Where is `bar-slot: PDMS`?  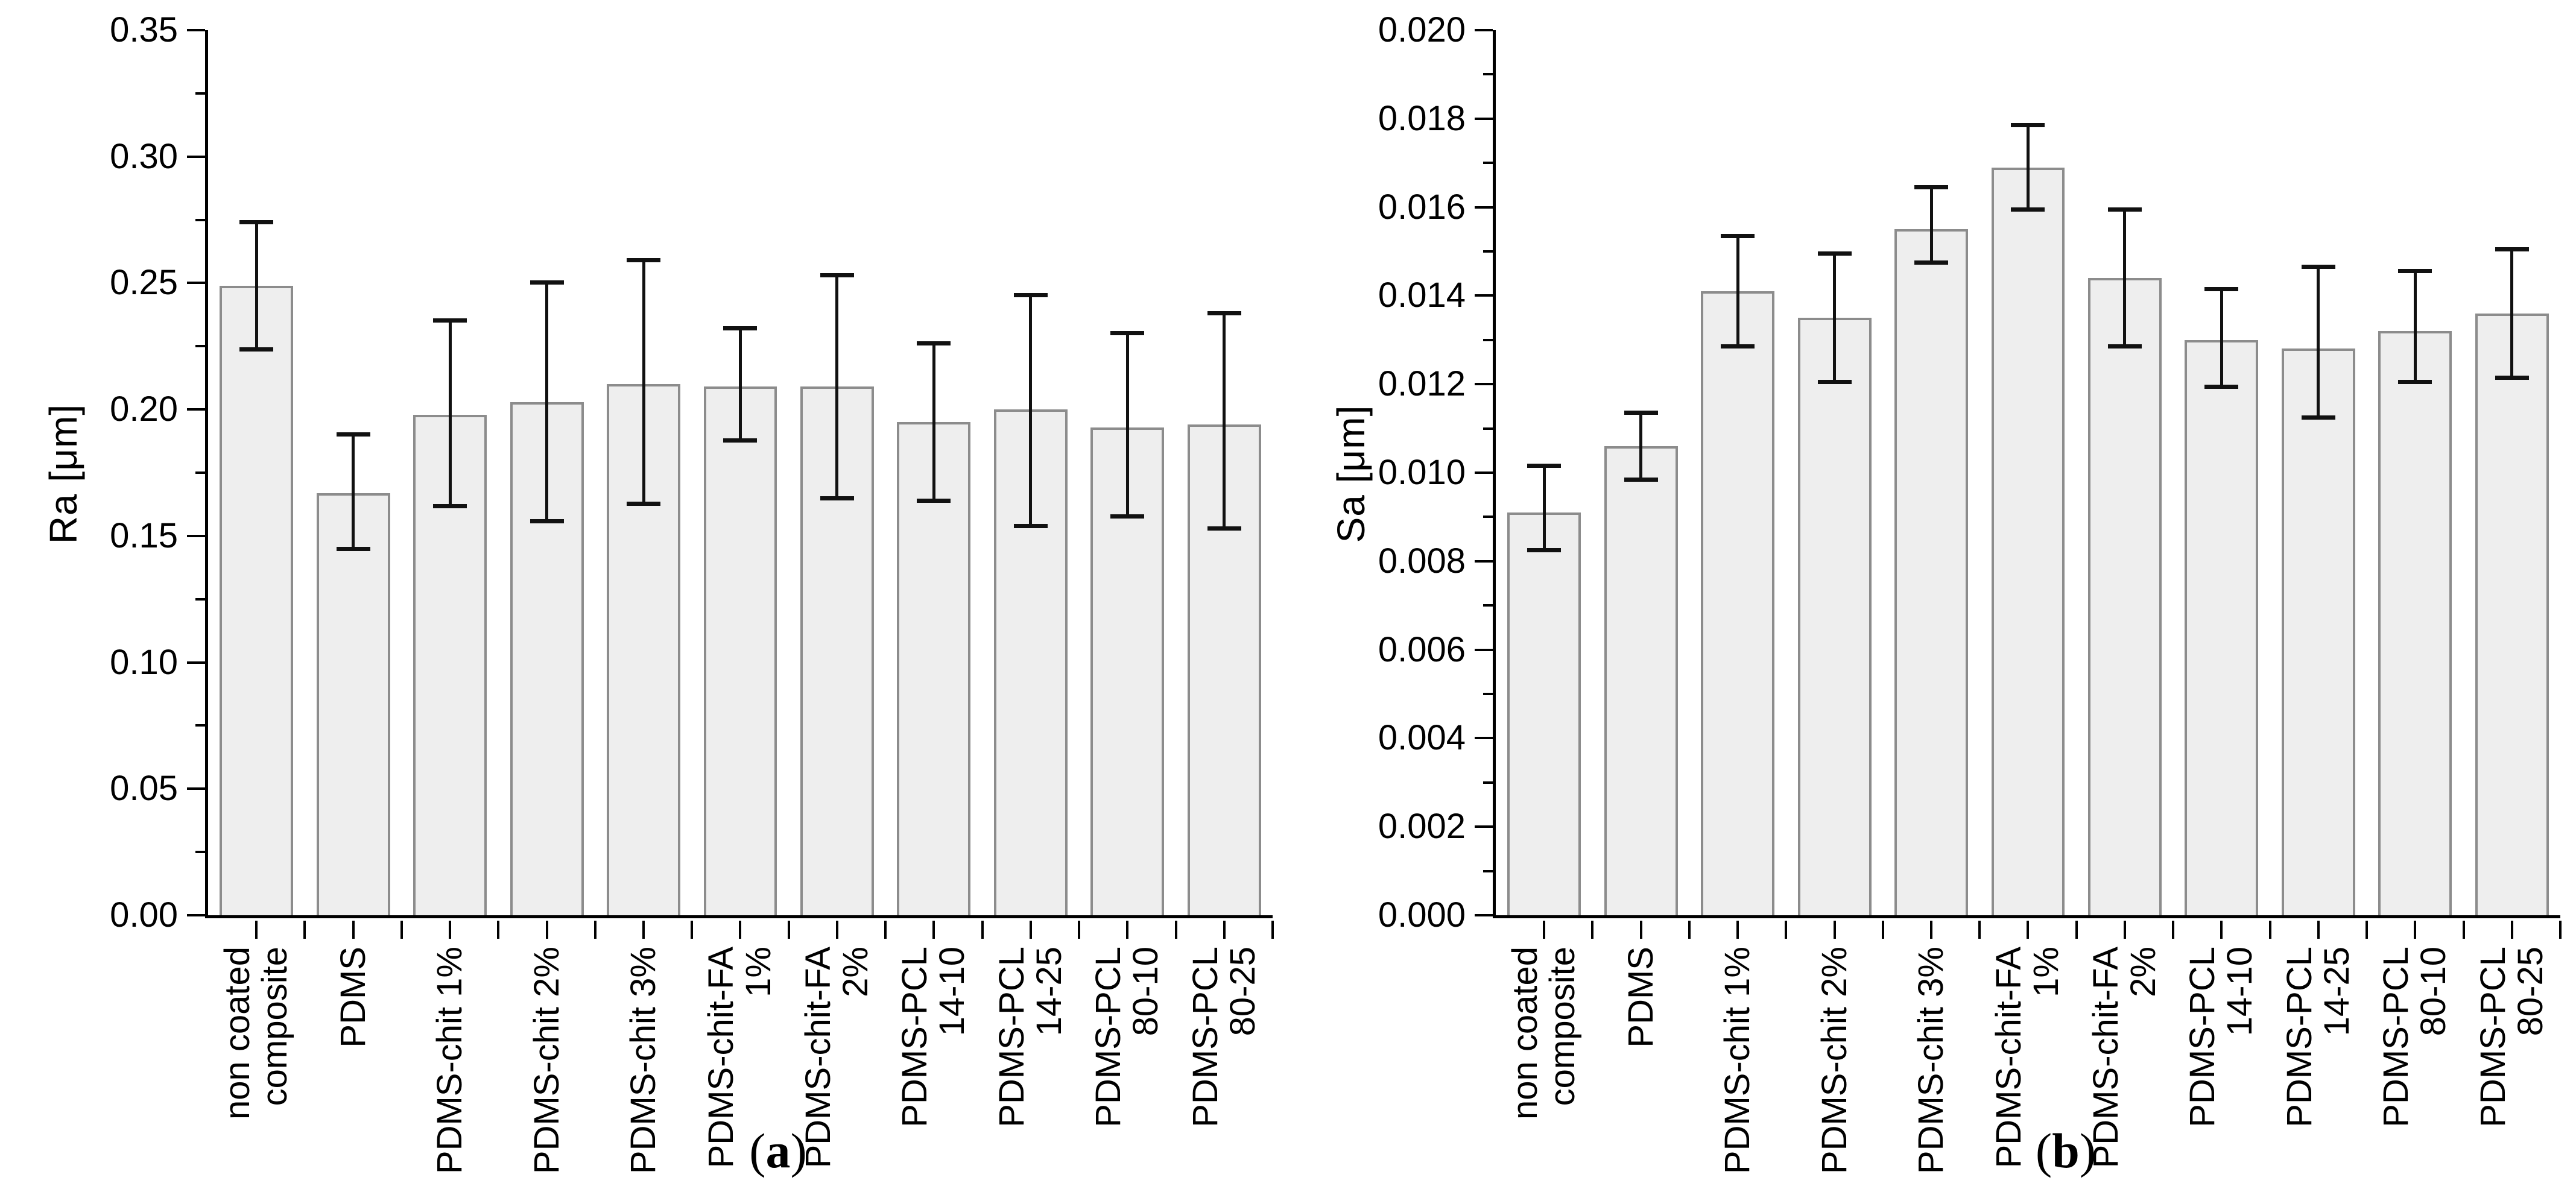
bar-slot: PDMS is located at coordinates (352, 539).